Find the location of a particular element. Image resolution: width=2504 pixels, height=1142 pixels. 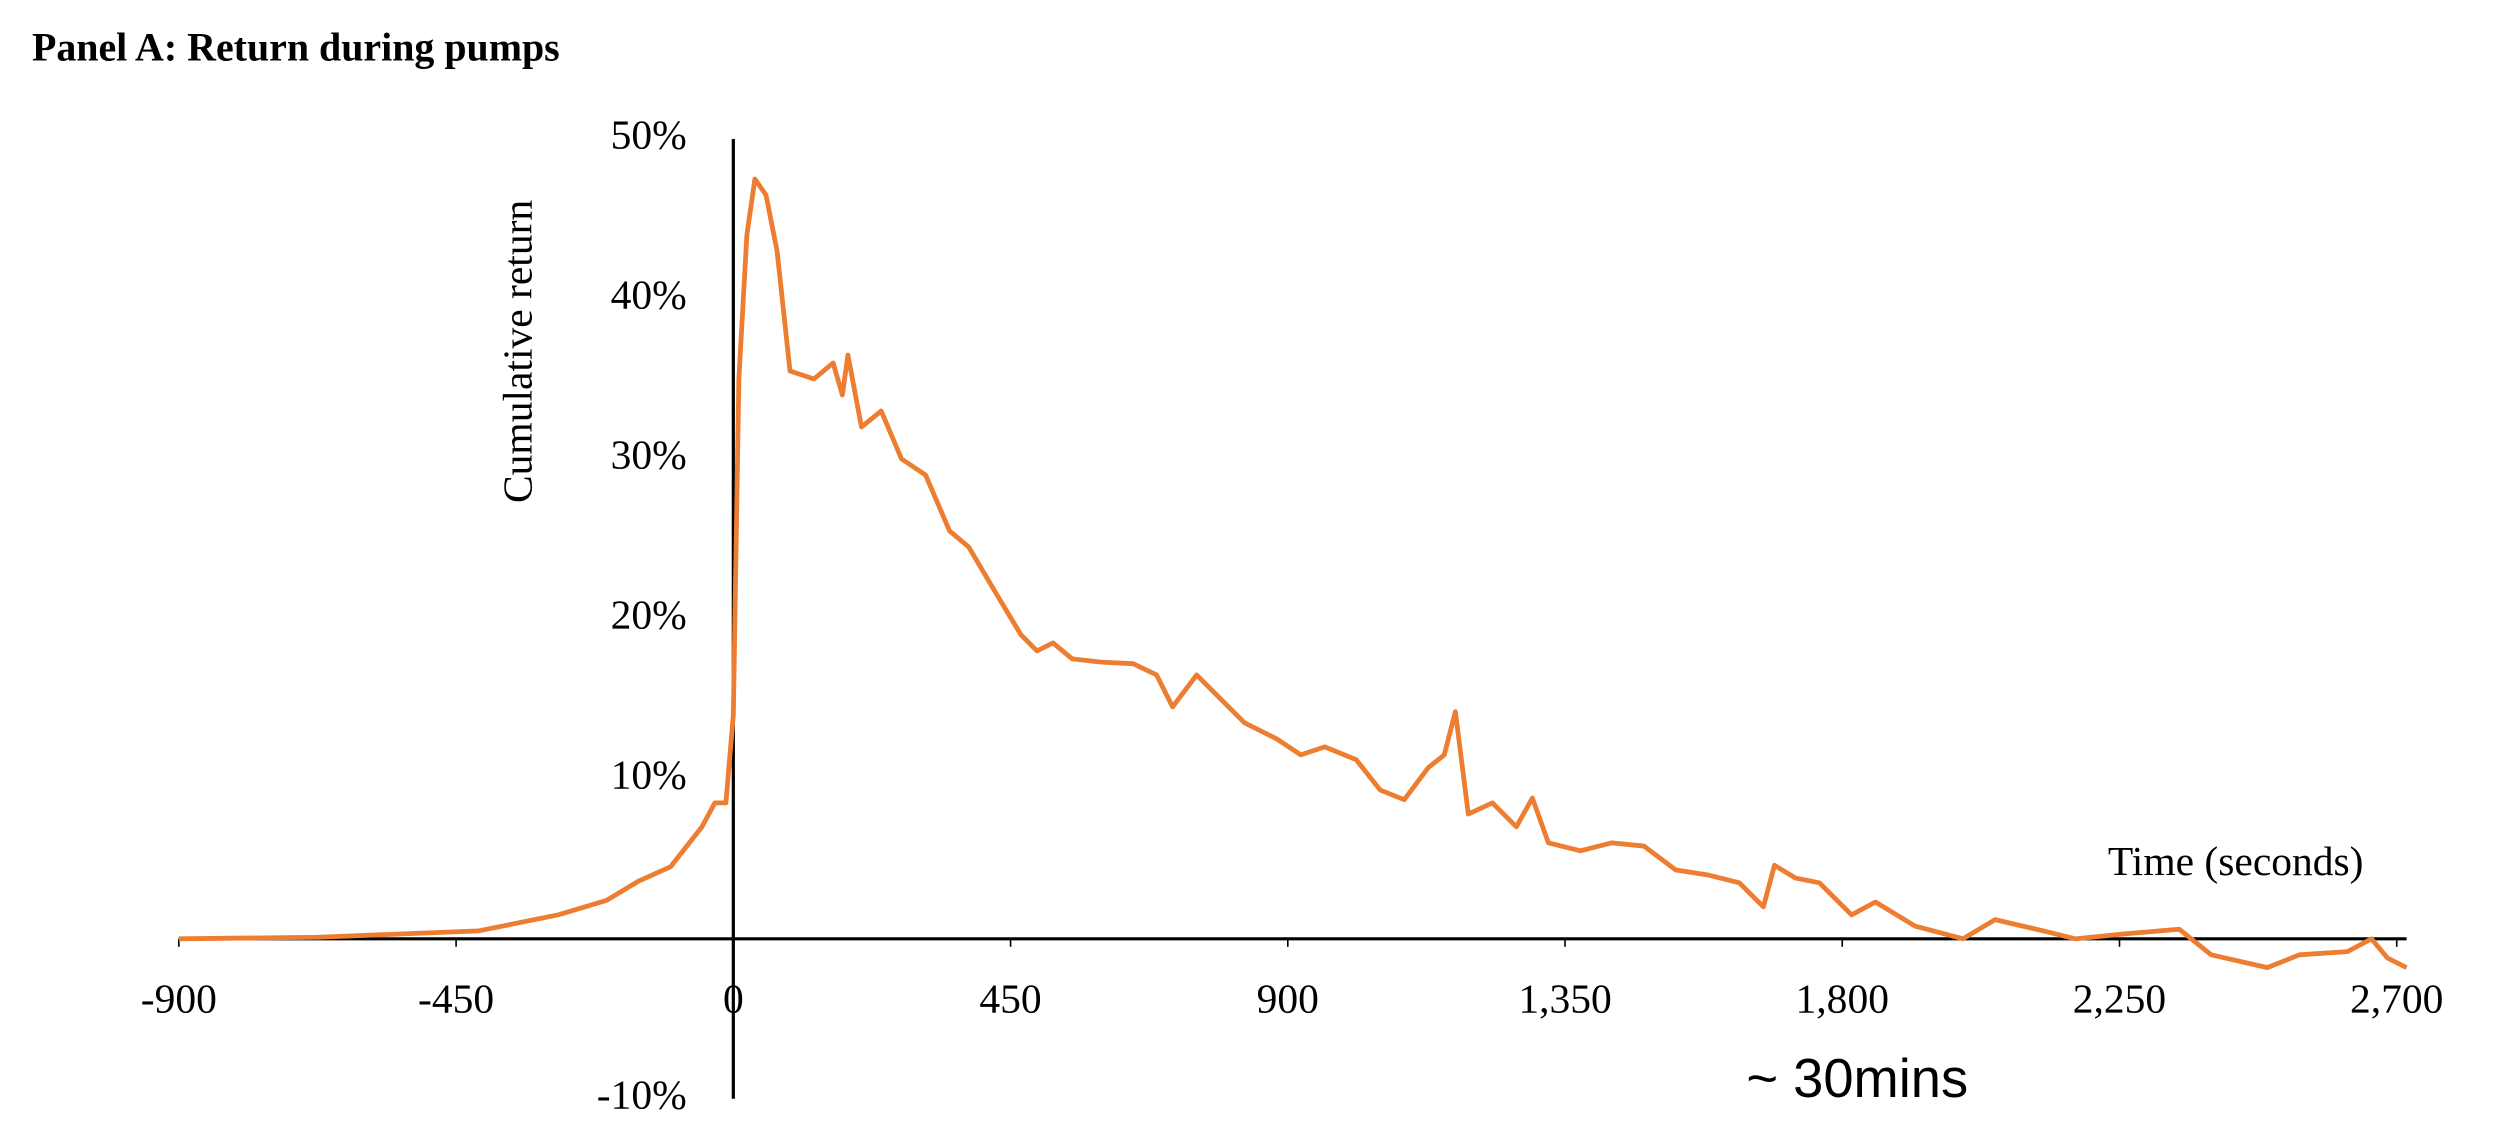

x-tick-label: -450 is located at coordinates (456, 999).